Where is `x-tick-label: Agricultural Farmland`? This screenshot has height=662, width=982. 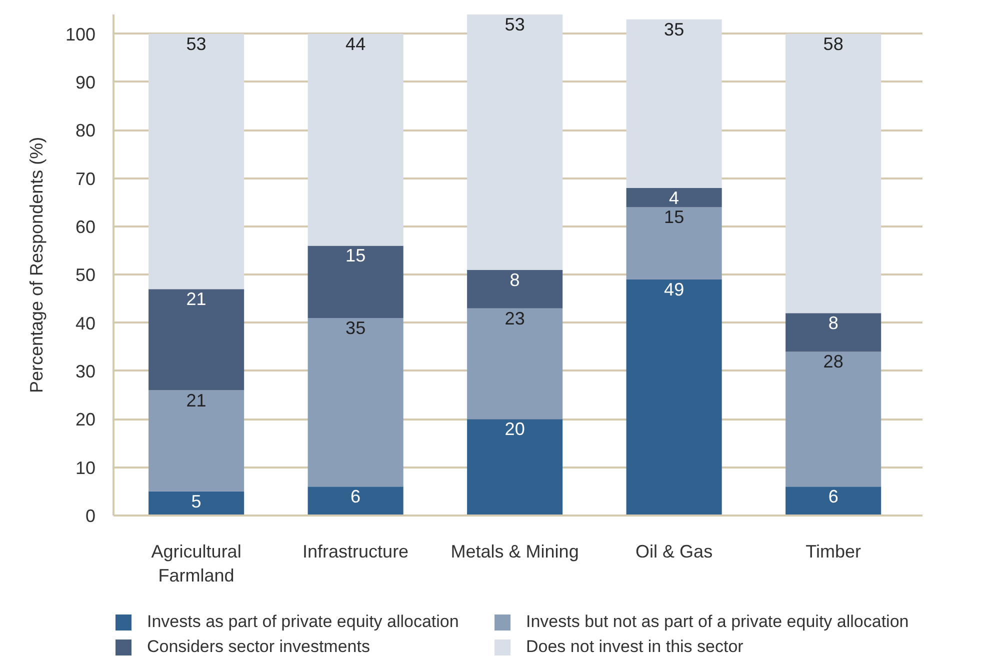 x-tick-label: Agricultural Farmland is located at coordinates (196, 564).